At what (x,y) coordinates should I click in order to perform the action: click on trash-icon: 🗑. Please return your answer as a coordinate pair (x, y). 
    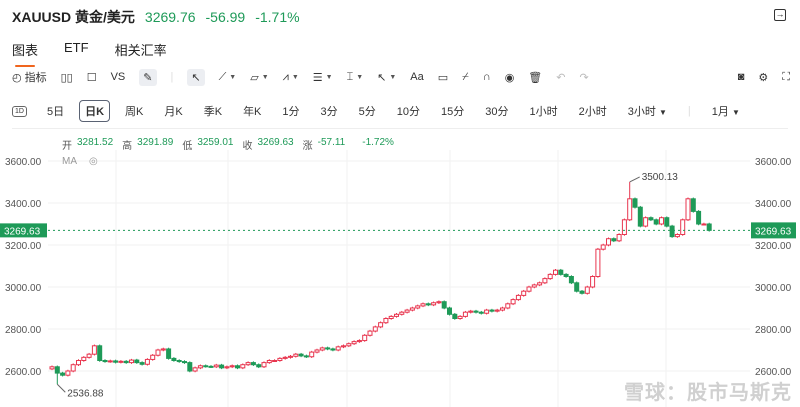
    Looking at the image, I should click on (535, 77).